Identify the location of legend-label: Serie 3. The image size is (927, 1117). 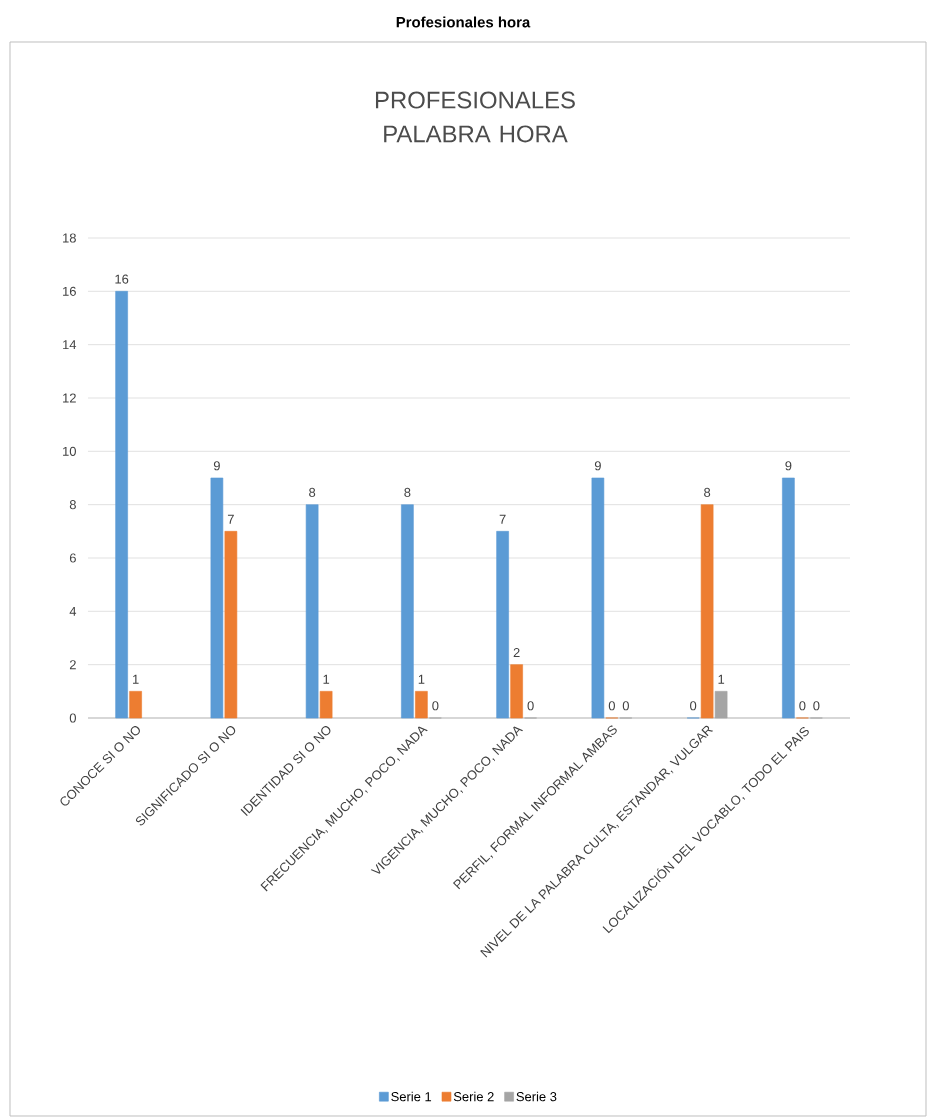
(536, 1096).